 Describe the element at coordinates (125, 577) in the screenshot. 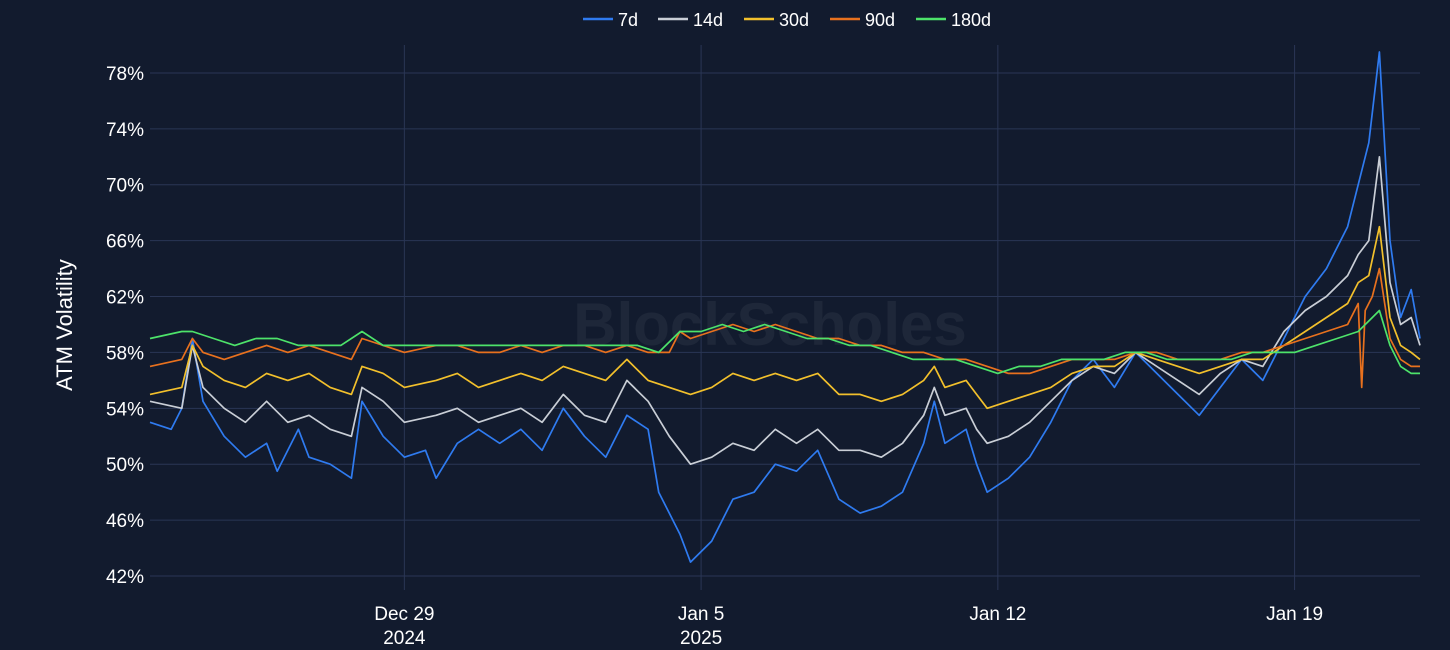

I see `y-tick-label: 42%` at that location.